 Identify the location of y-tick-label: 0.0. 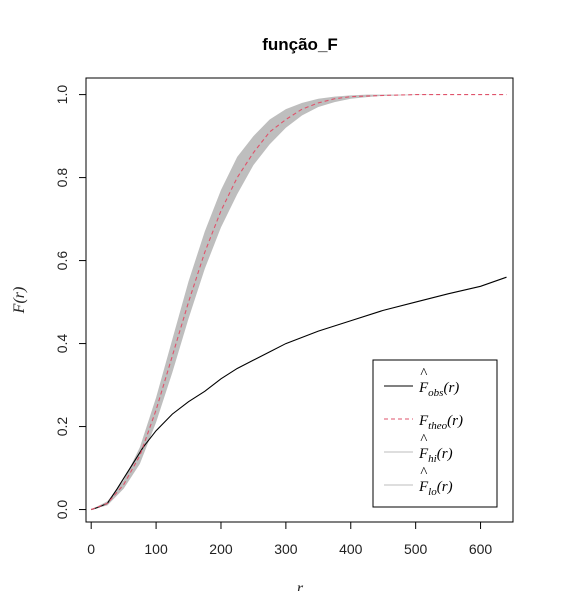
(62, 510).